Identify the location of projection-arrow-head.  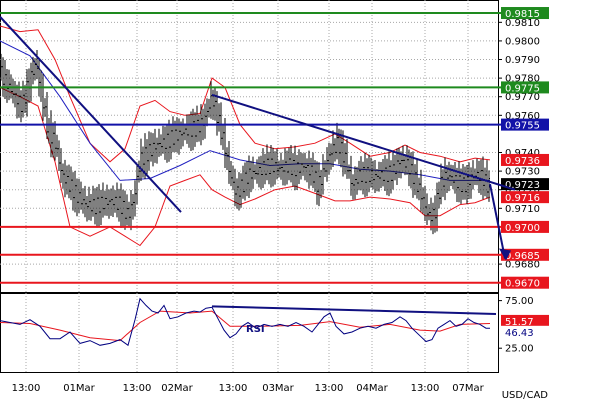
(505, 254).